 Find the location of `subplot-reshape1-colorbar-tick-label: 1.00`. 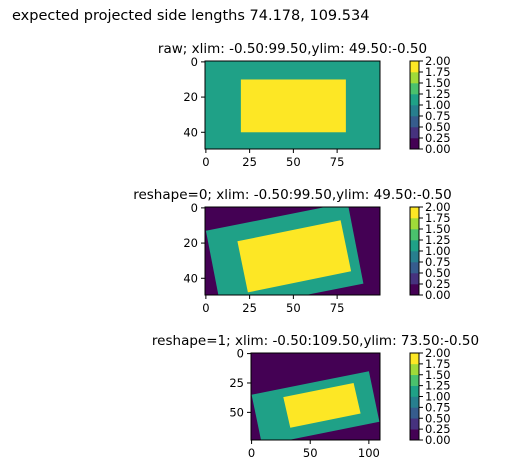

subplot-reshape1-colorbar-tick-label: 1.00 is located at coordinates (438, 397).